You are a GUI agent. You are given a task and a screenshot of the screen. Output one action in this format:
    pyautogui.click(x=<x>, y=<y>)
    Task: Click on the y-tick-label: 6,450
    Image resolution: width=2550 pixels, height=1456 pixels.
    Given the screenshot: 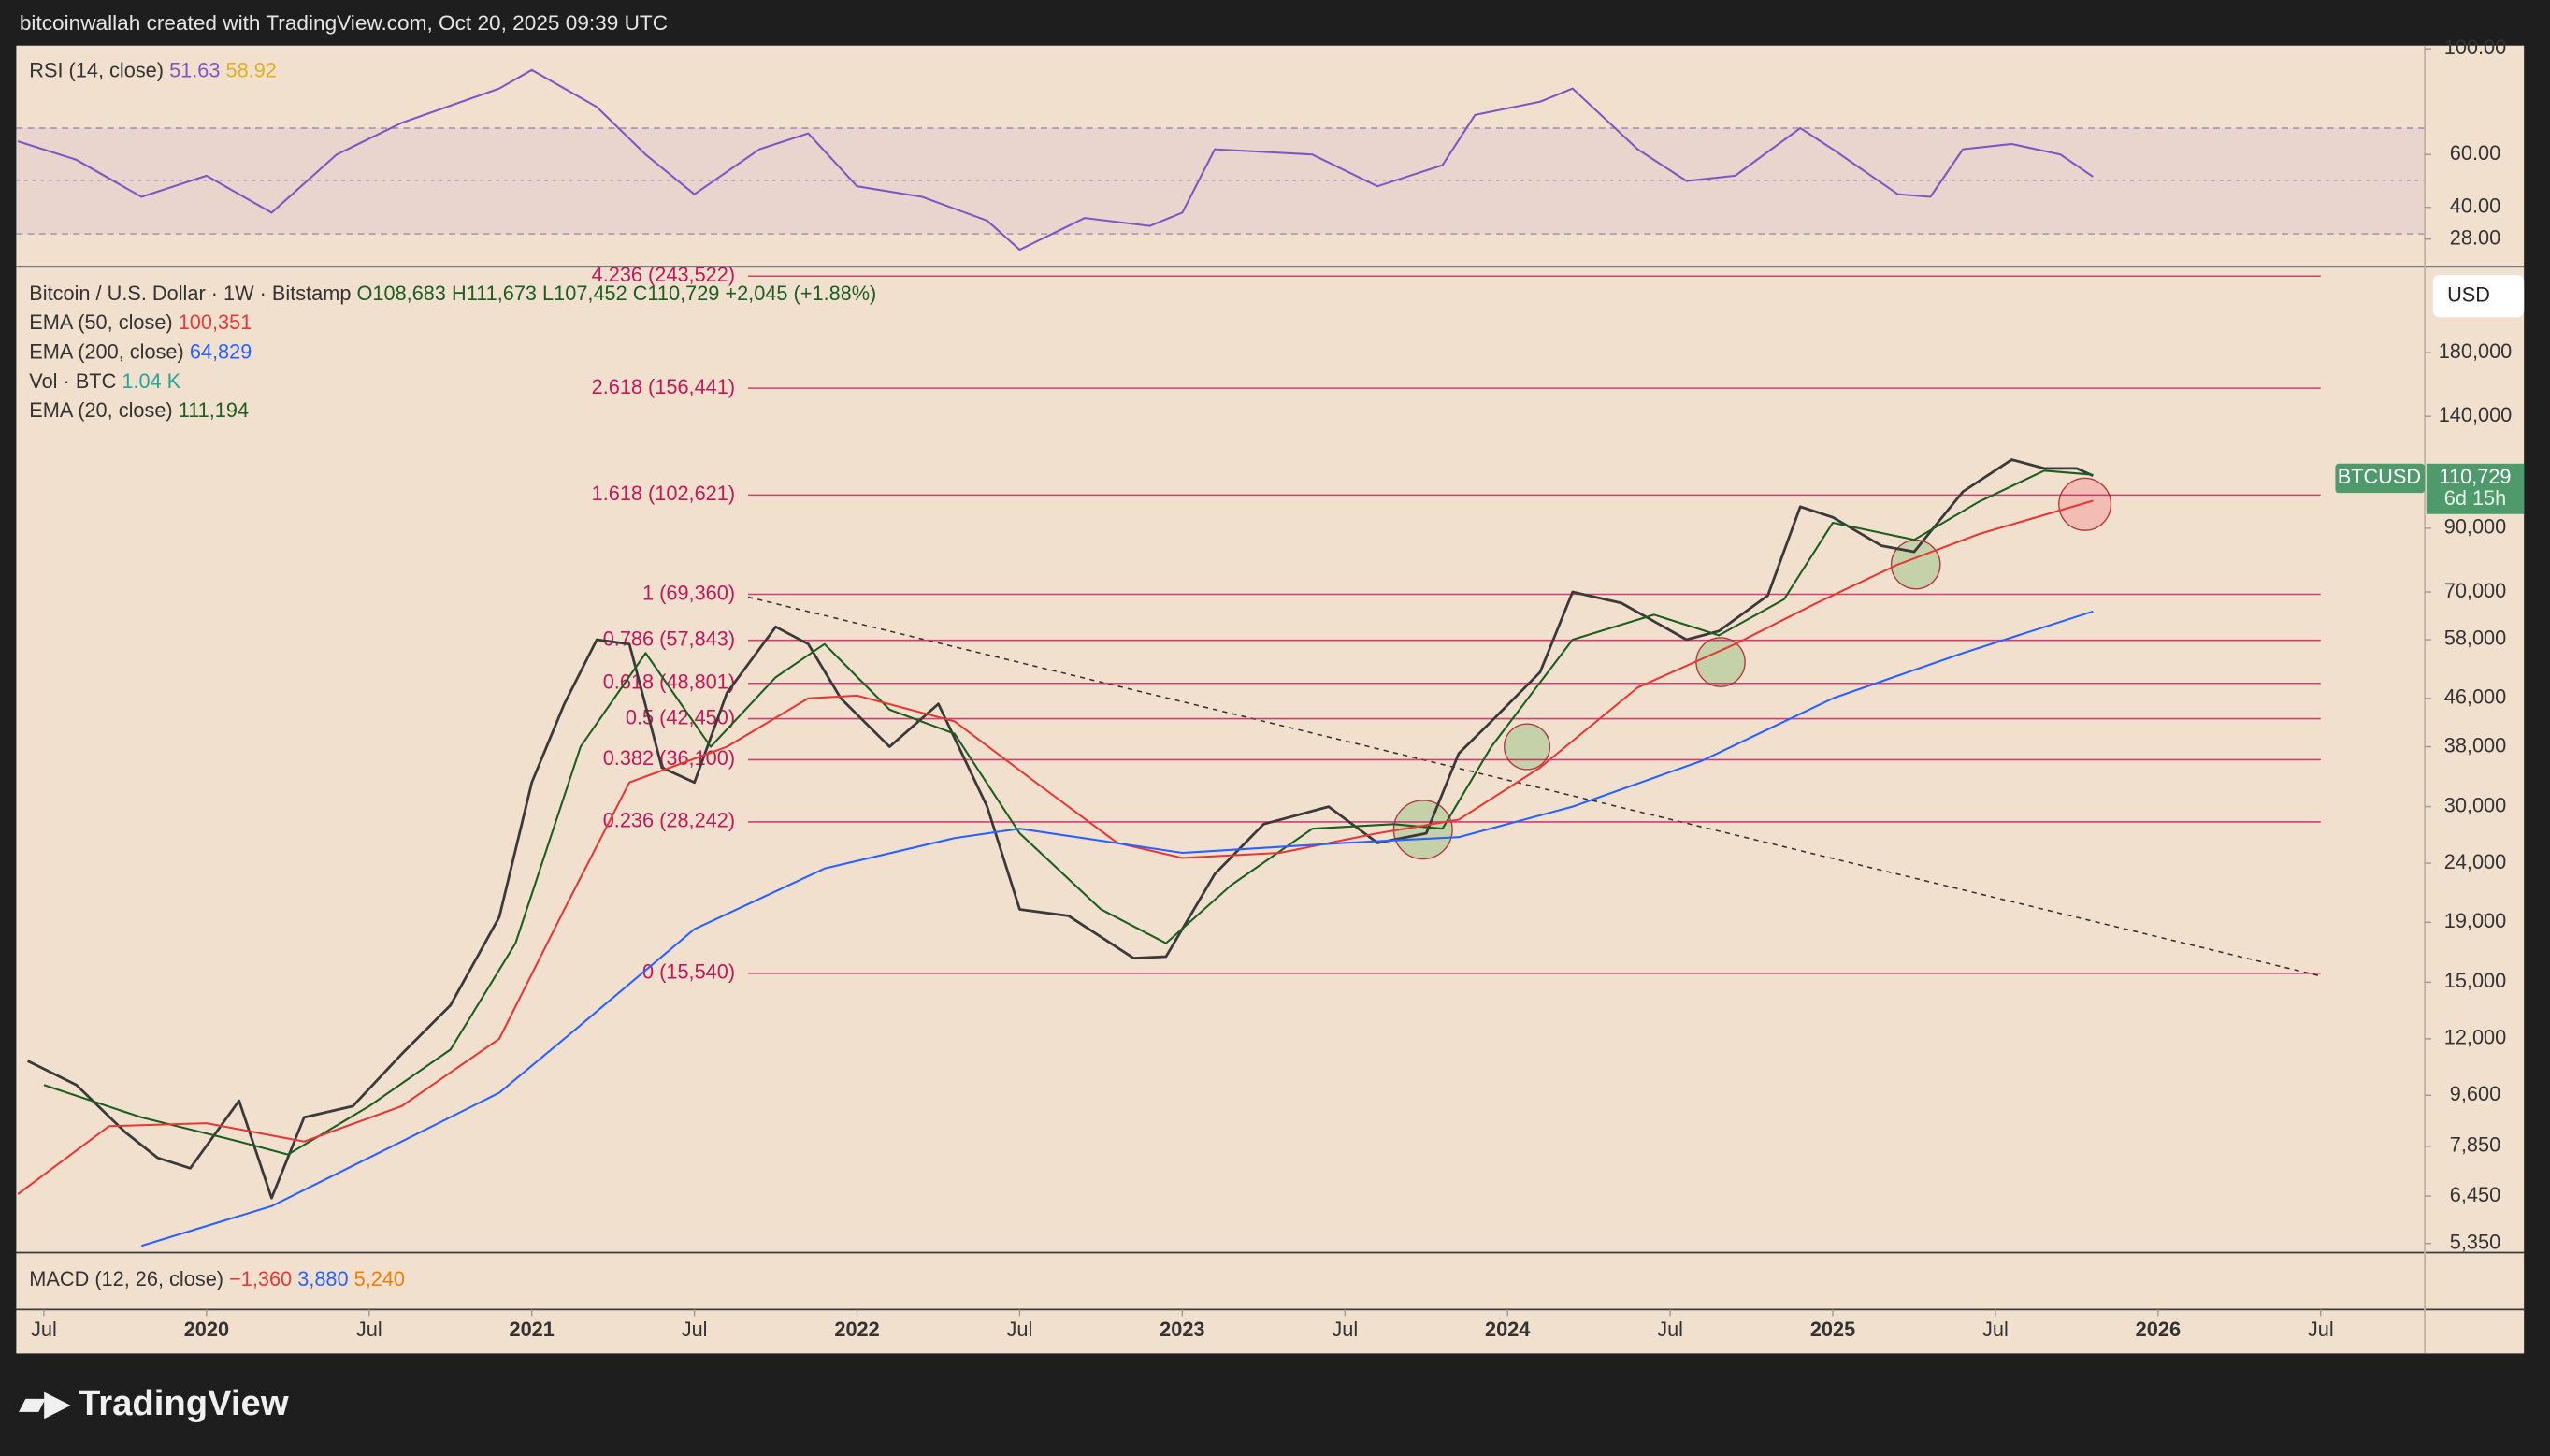 What is the action you would take?
    pyautogui.click(x=2475, y=1194)
    